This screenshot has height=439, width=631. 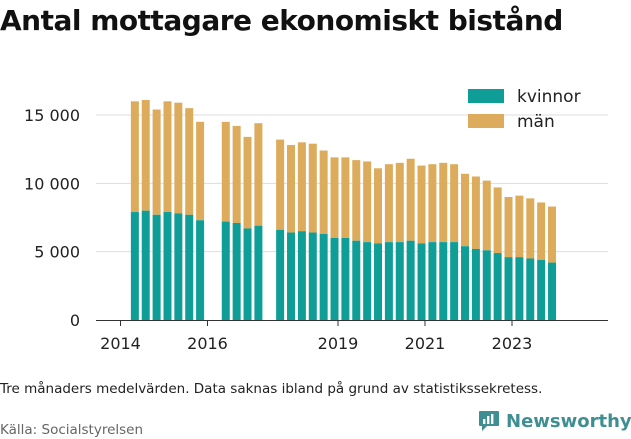 What do you see at coordinates (57, 252) in the screenshot?
I see `y-tick-label: 5 000` at bounding box center [57, 252].